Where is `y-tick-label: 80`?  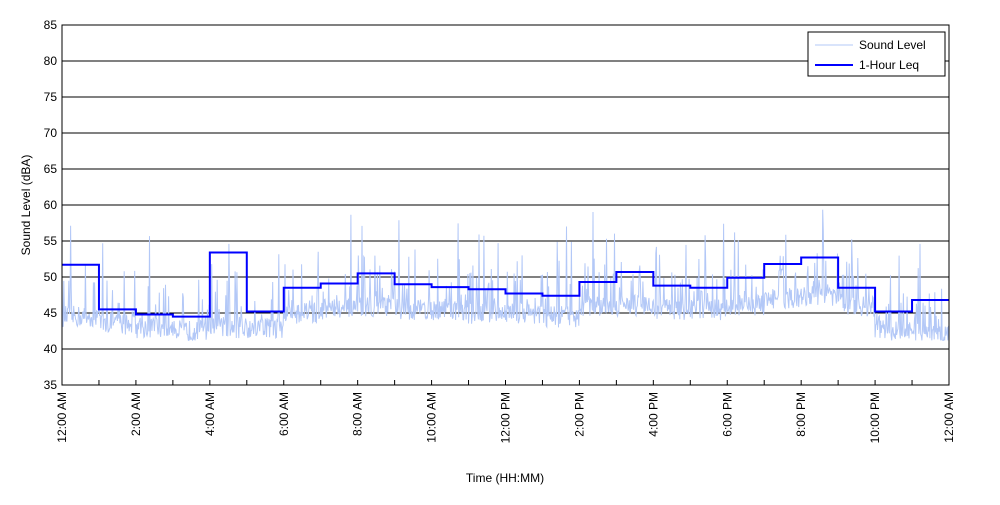 y-tick-label: 80 is located at coordinates (51, 61).